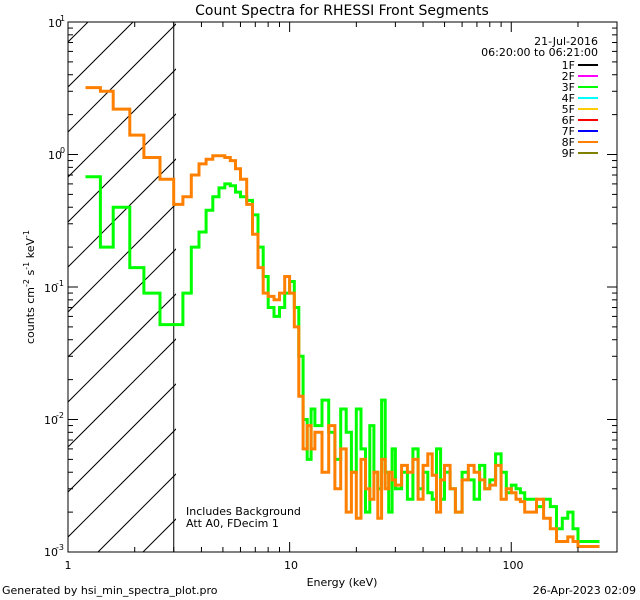 Image resolution: width=640 pixels, height=600 pixels. Describe the element at coordinates (568, 153) in the screenshot. I see `svg-text: 9F` at that location.